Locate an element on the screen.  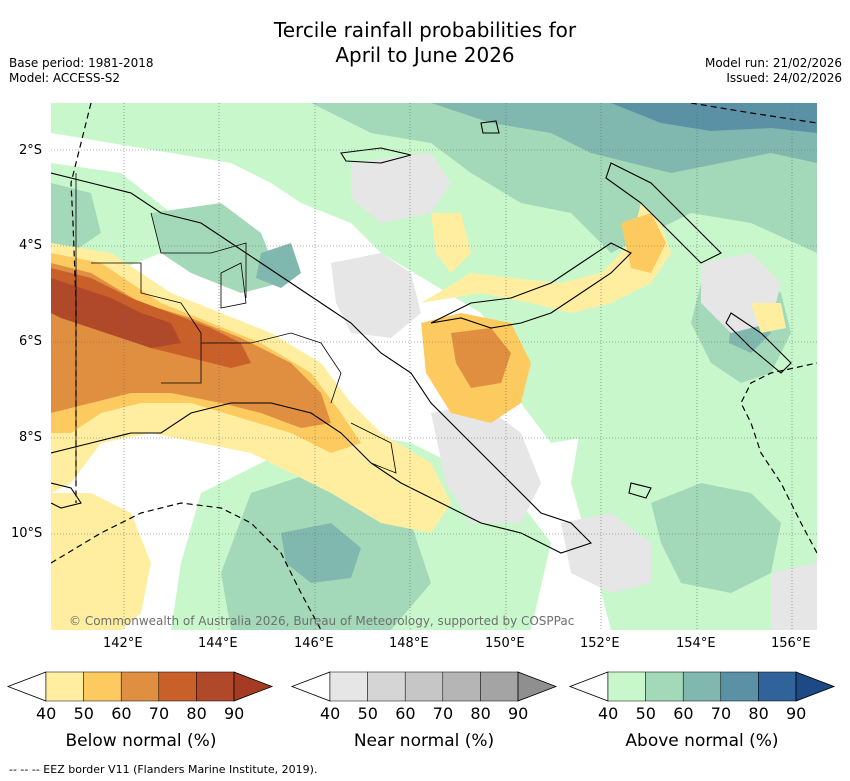
model-name: Model: ACCESS-S2 is located at coordinates (65, 78).